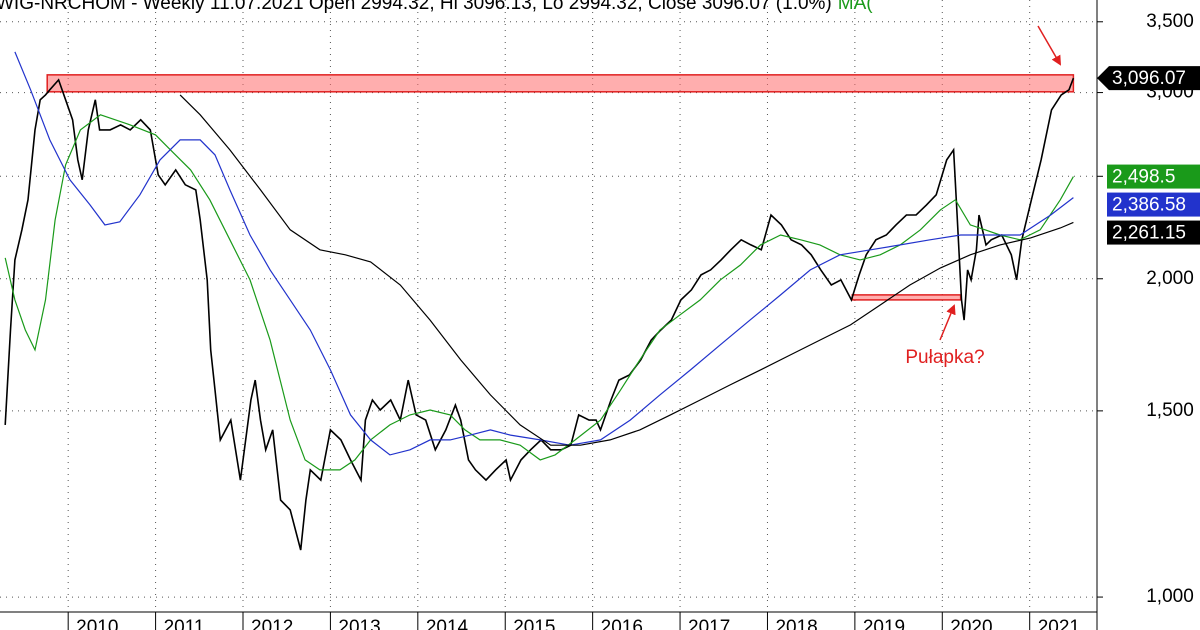 The image size is (1200, 630). What do you see at coordinates (944, 357) in the screenshot?
I see `annotation: Pułapka?` at bounding box center [944, 357].